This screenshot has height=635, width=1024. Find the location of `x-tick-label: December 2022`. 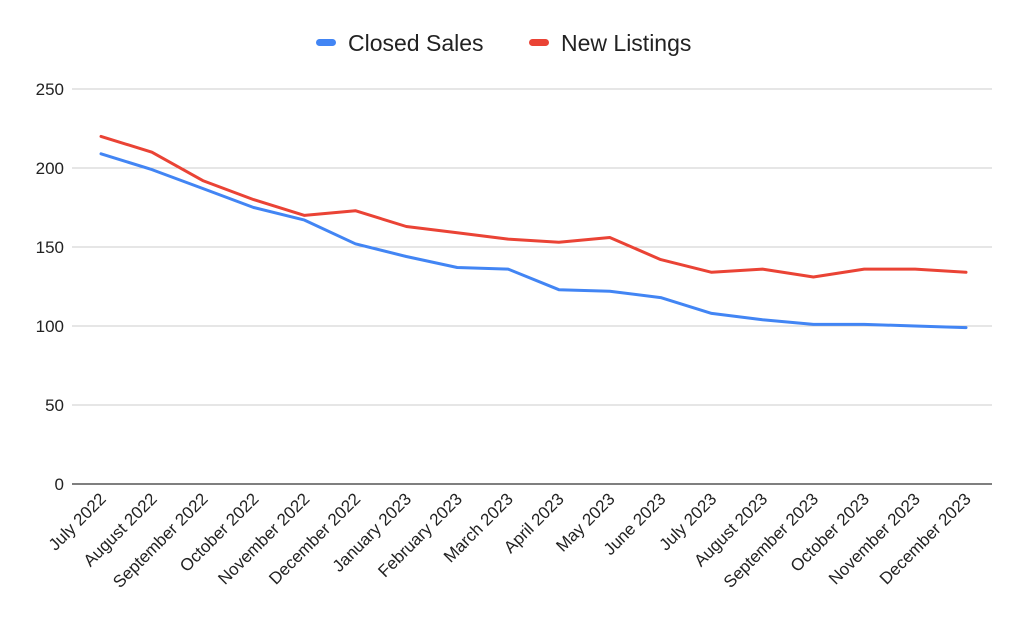

x-tick-label: December 2022 is located at coordinates (314, 538).